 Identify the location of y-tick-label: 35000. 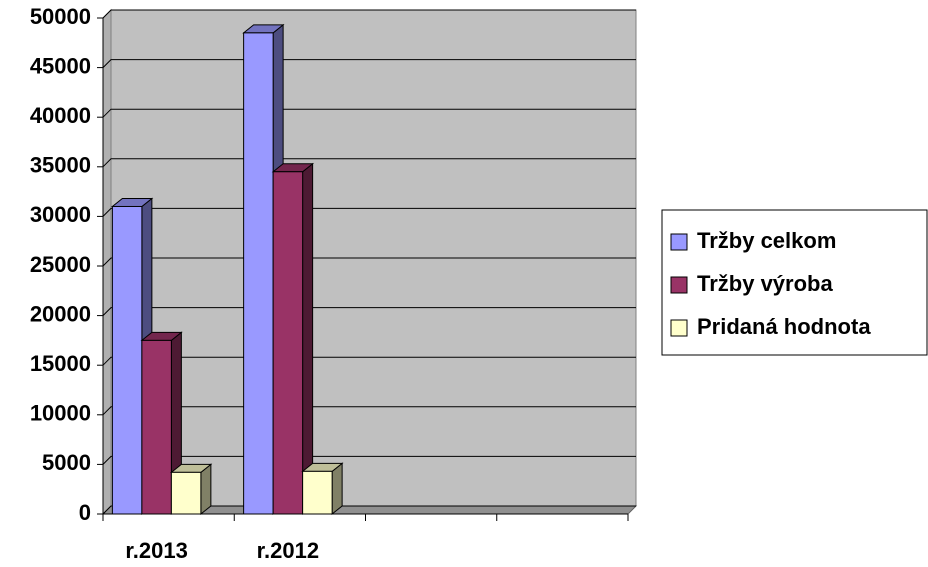
(60, 165).